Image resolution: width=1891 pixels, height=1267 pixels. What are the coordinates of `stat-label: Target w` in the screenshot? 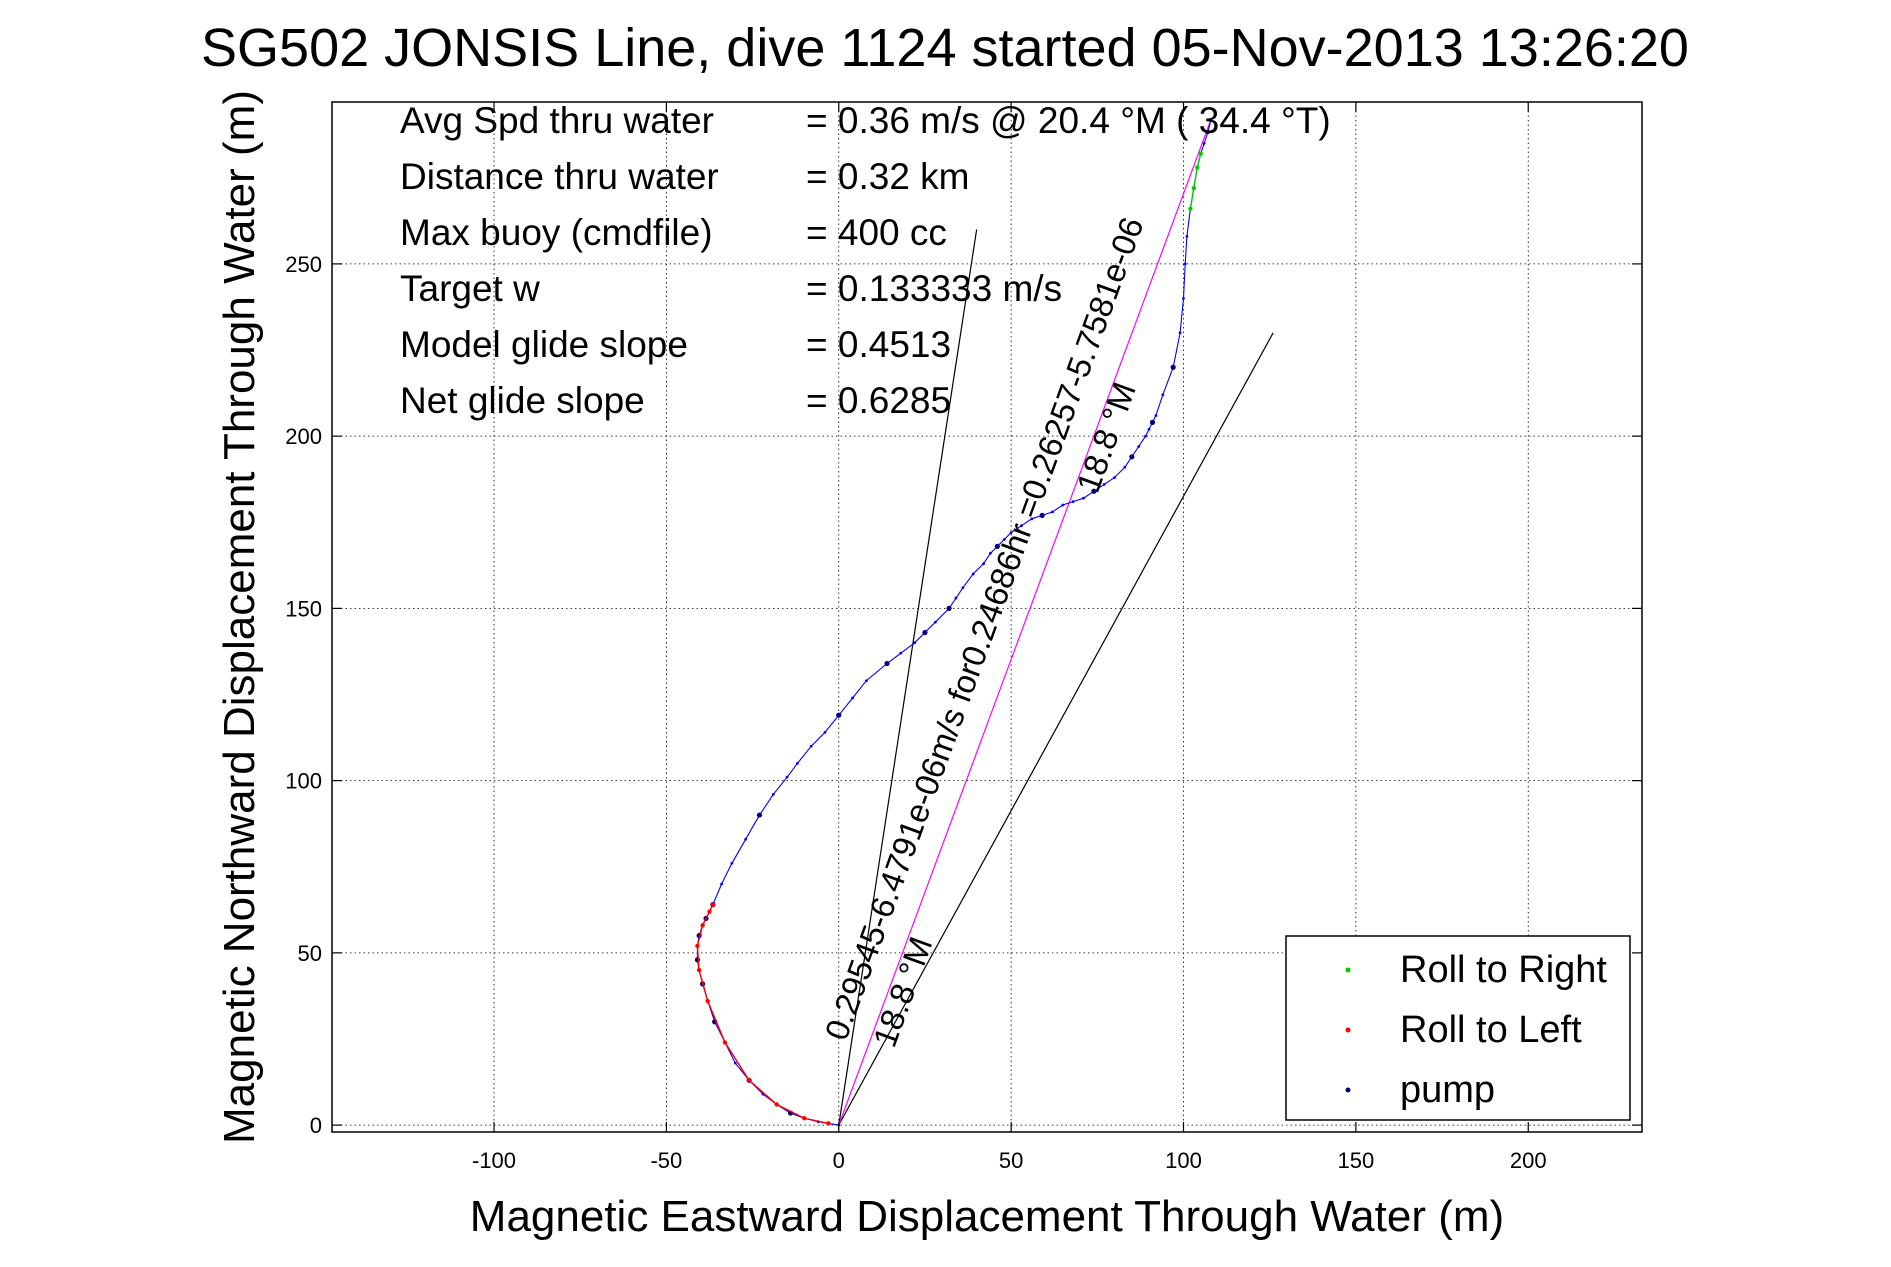 It's located at (470, 288).